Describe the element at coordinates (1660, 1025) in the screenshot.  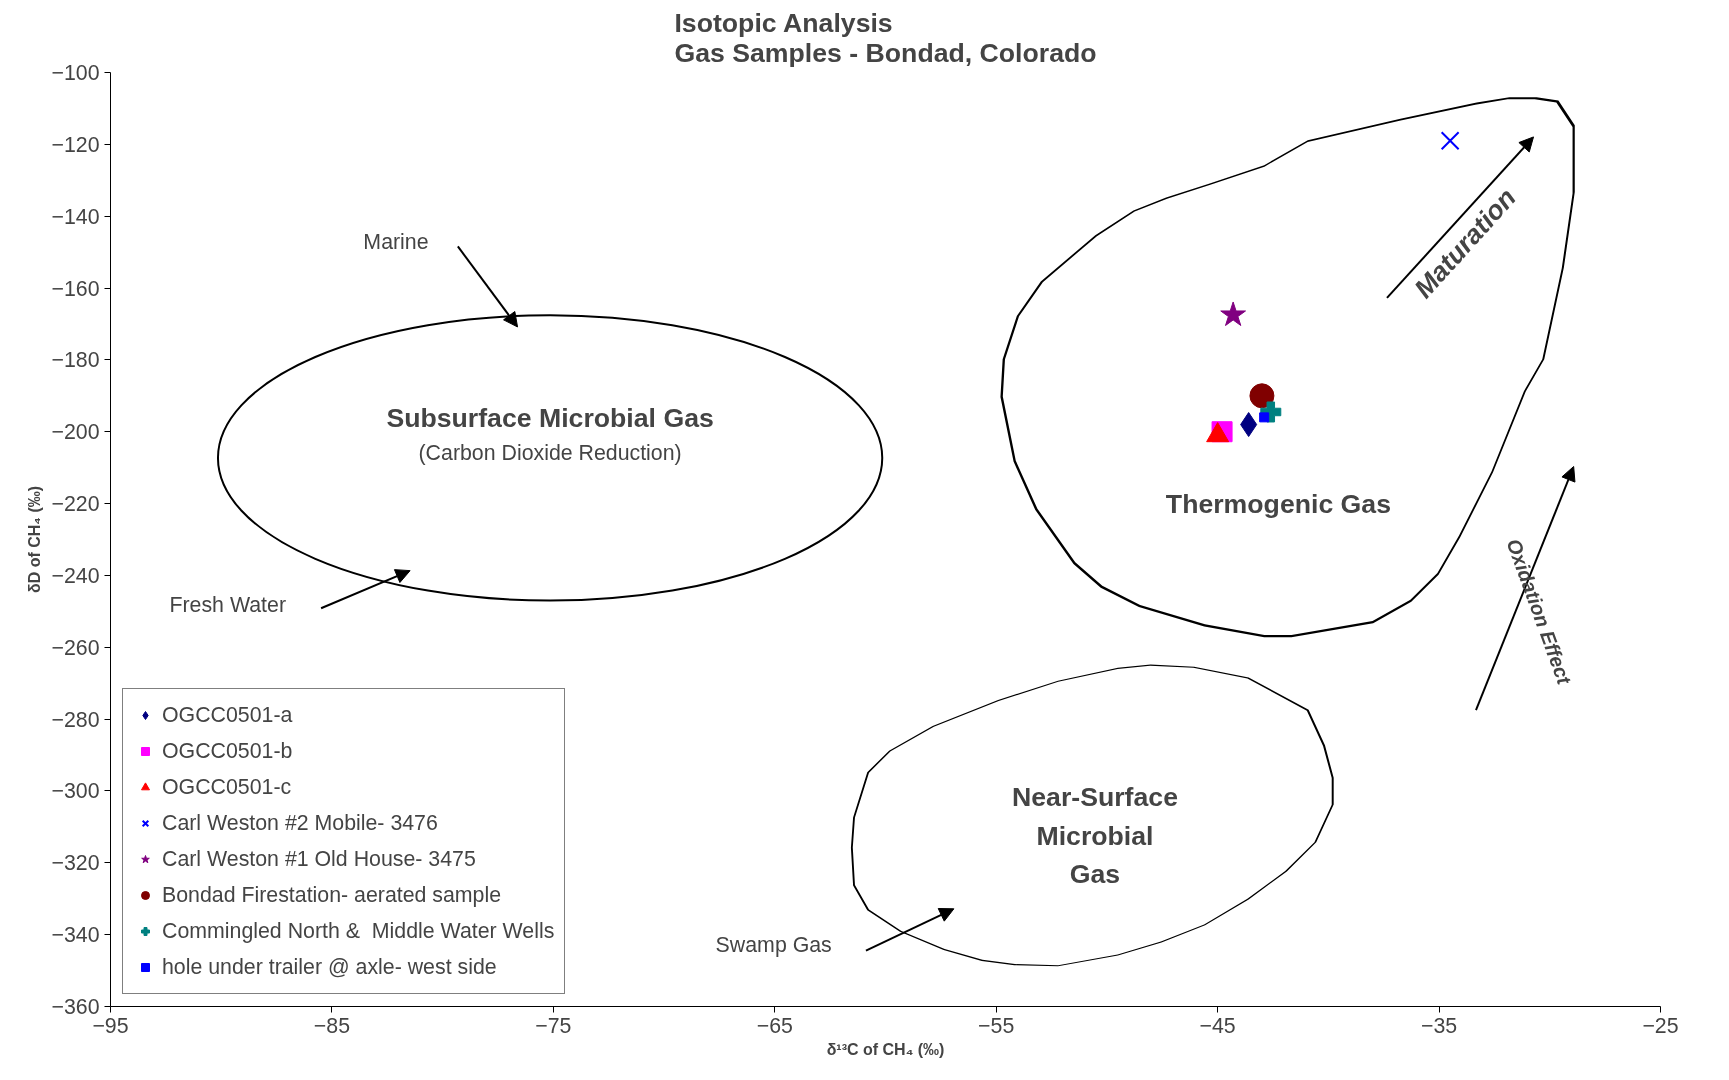
I see `x-tick-label: −25` at that location.